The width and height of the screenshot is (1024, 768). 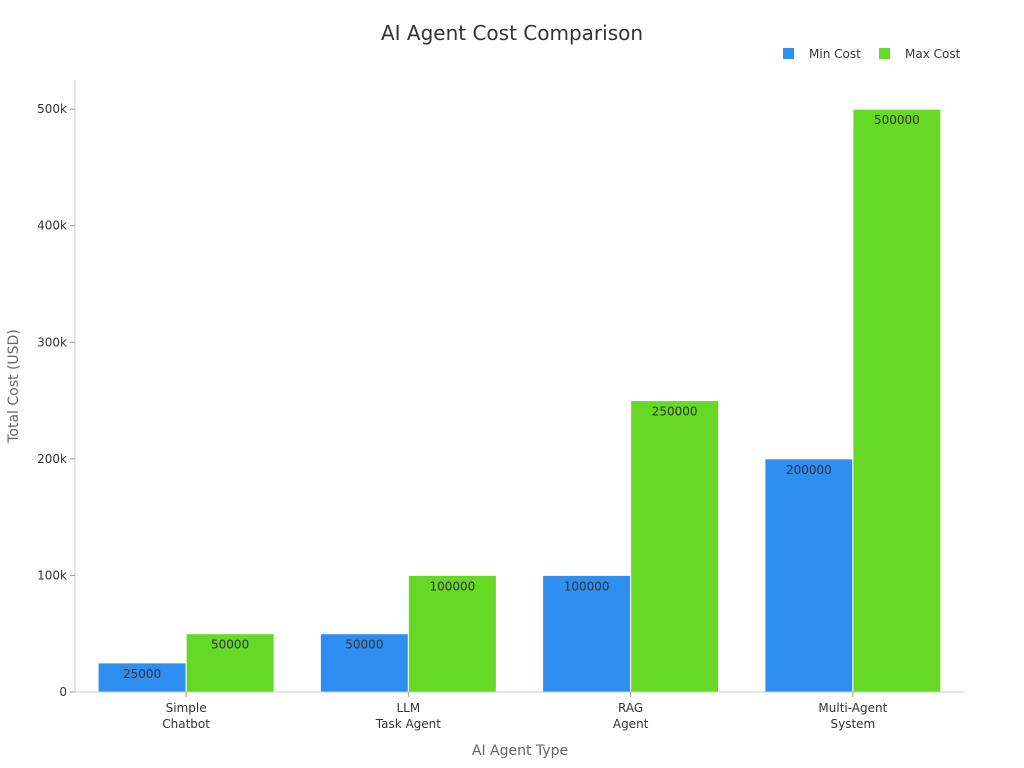 I want to click on x-axis-label: AI Agent Type, so click(x=520, y=751).